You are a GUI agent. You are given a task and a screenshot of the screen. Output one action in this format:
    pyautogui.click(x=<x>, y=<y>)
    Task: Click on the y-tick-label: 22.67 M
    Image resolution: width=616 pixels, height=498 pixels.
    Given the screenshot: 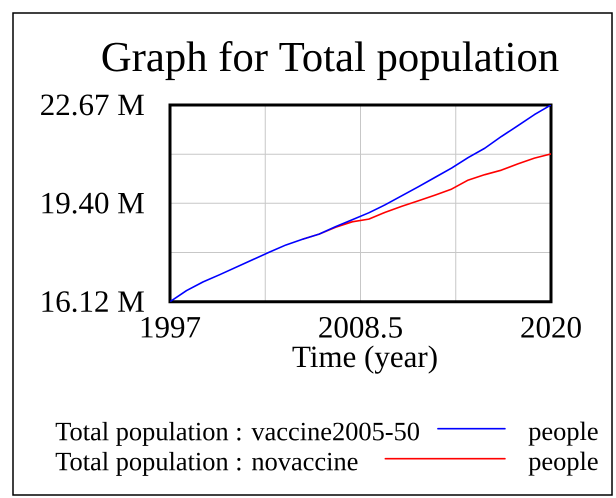 What is the action you would take?
    pyautogui.click(x=92, y=105)
    